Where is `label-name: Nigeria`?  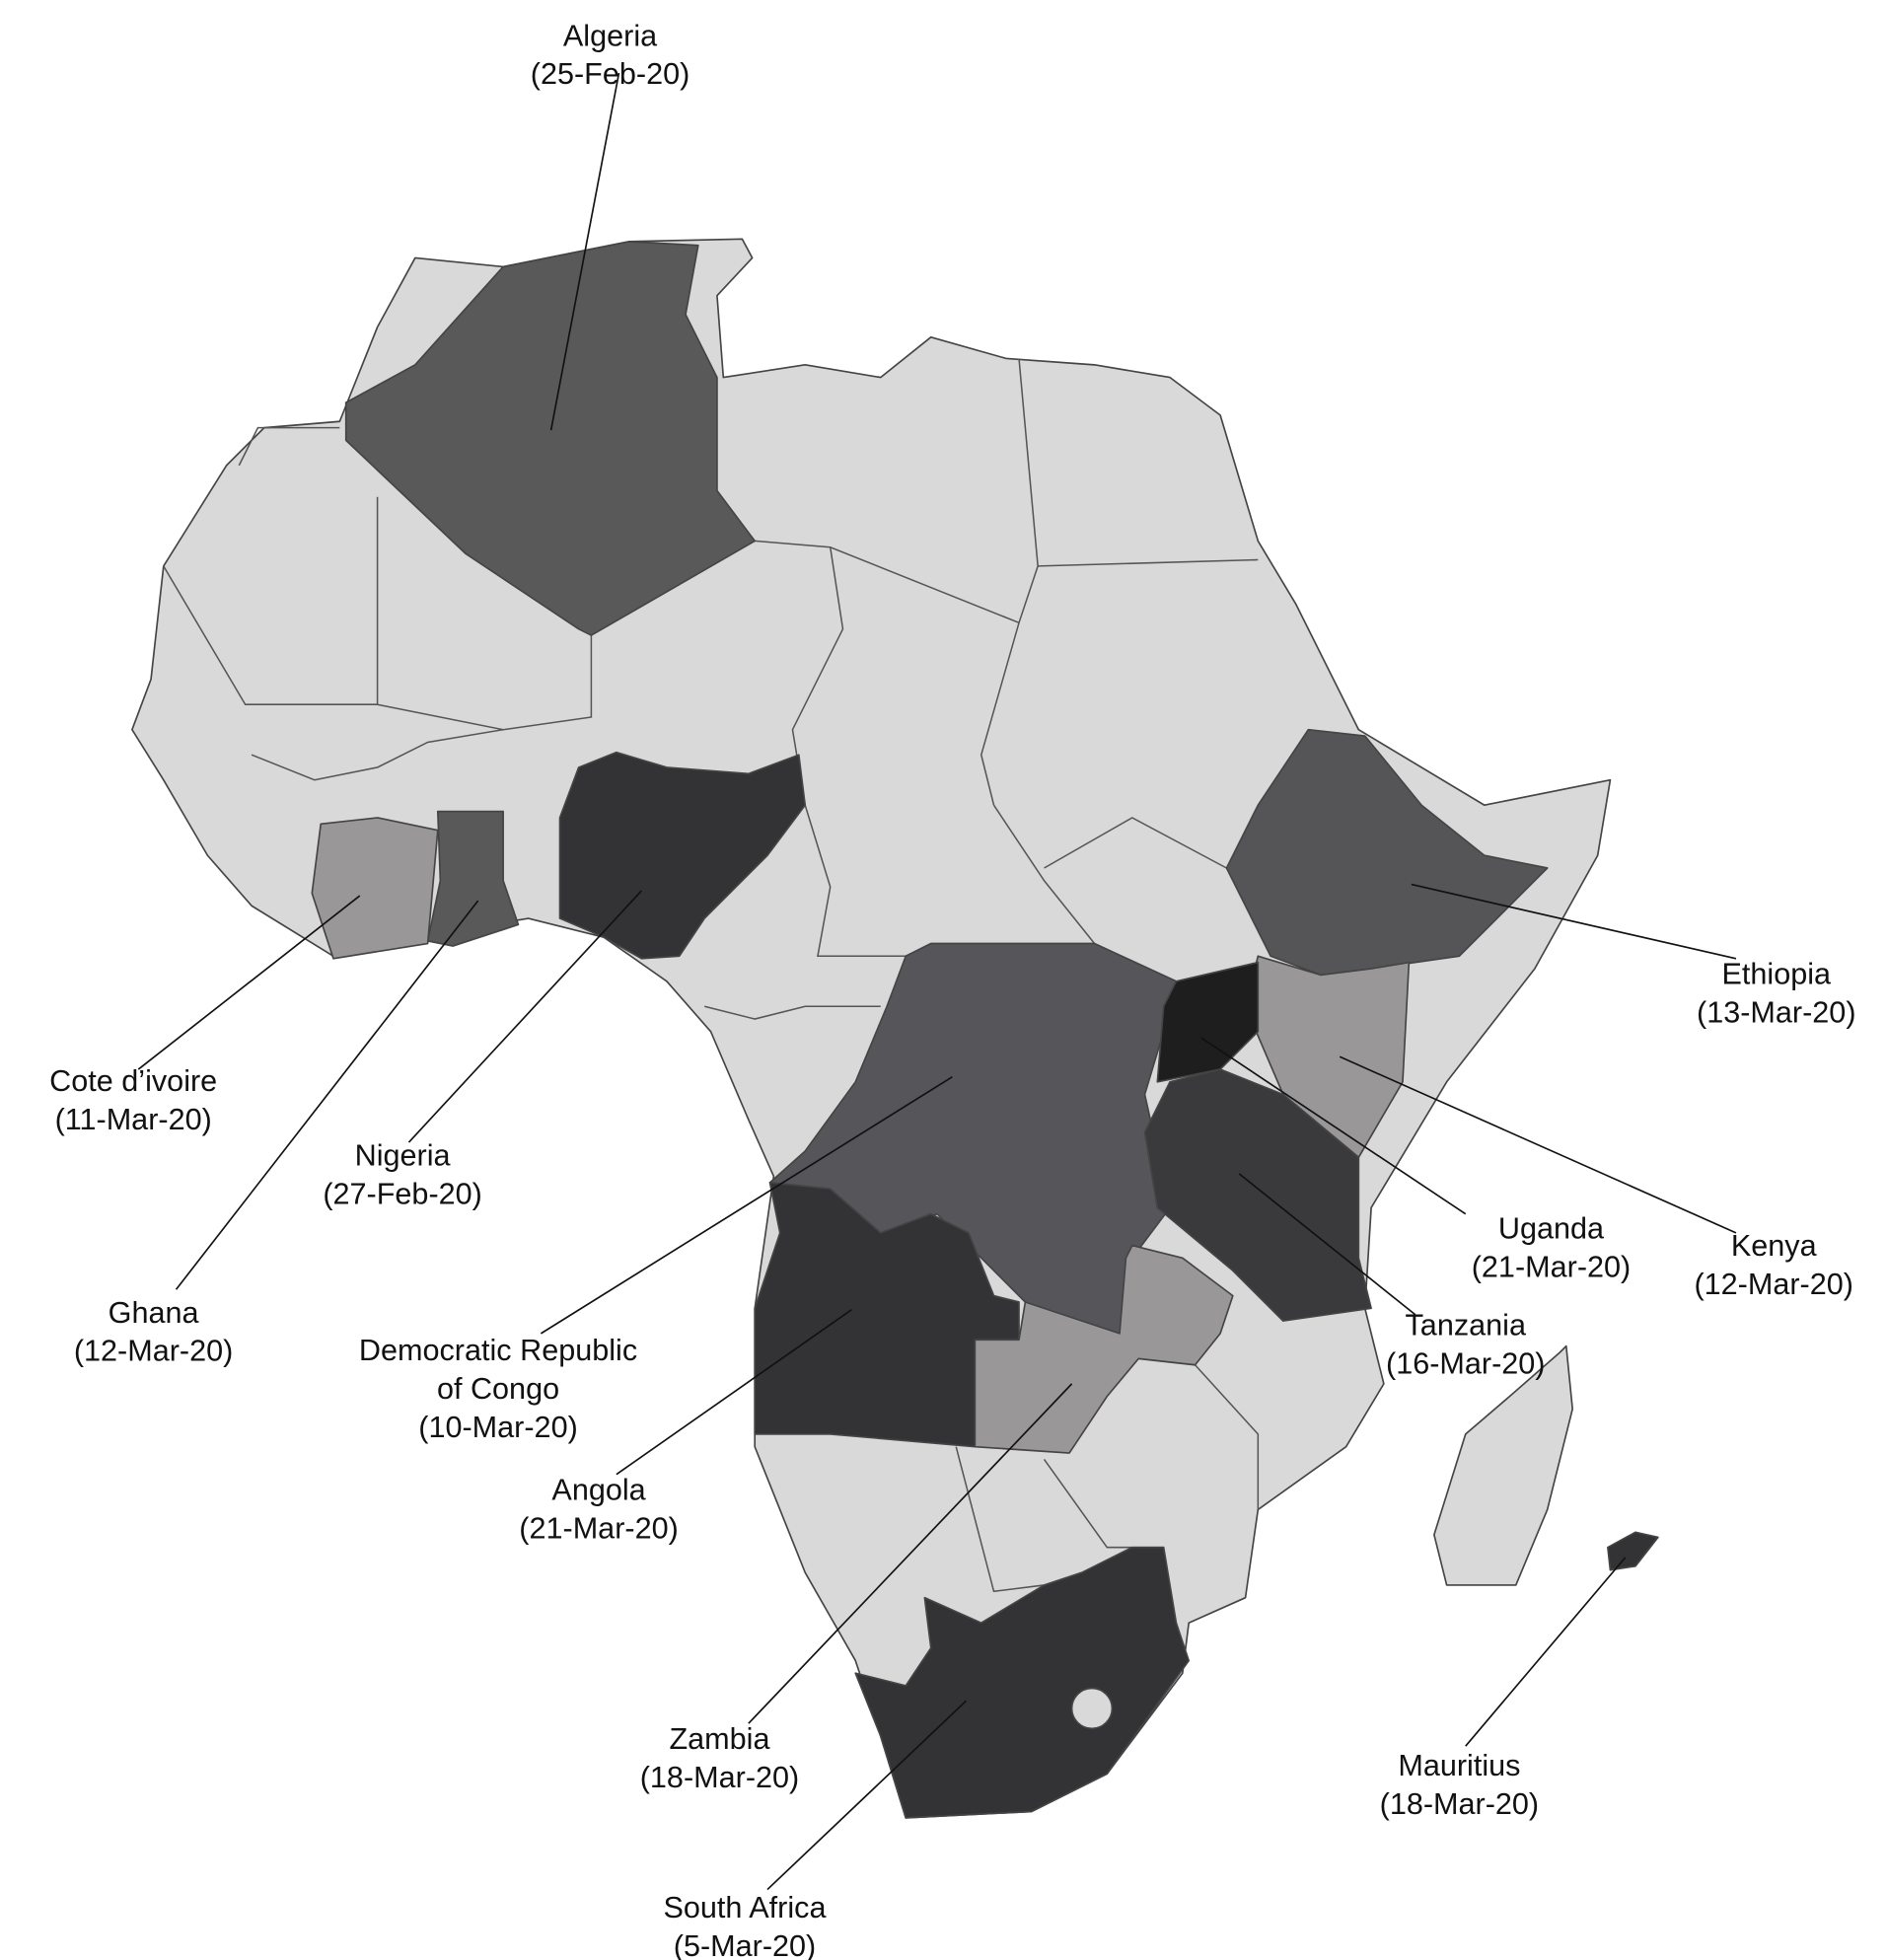 label-name: Nigeria is located at coordinates (403, 1155).